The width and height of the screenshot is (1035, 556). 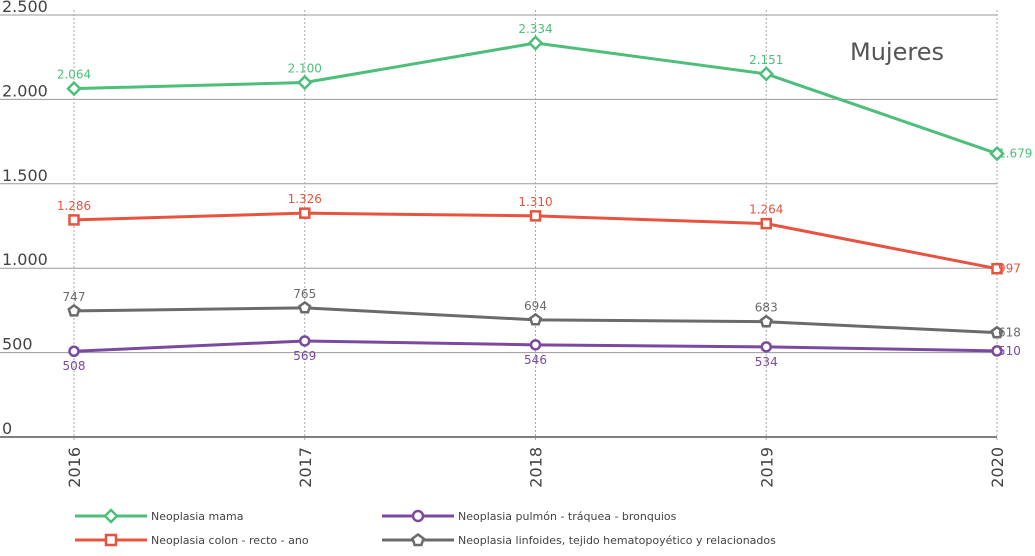 I want to click on data-label: 1.679, so click(x=1015, y=154).